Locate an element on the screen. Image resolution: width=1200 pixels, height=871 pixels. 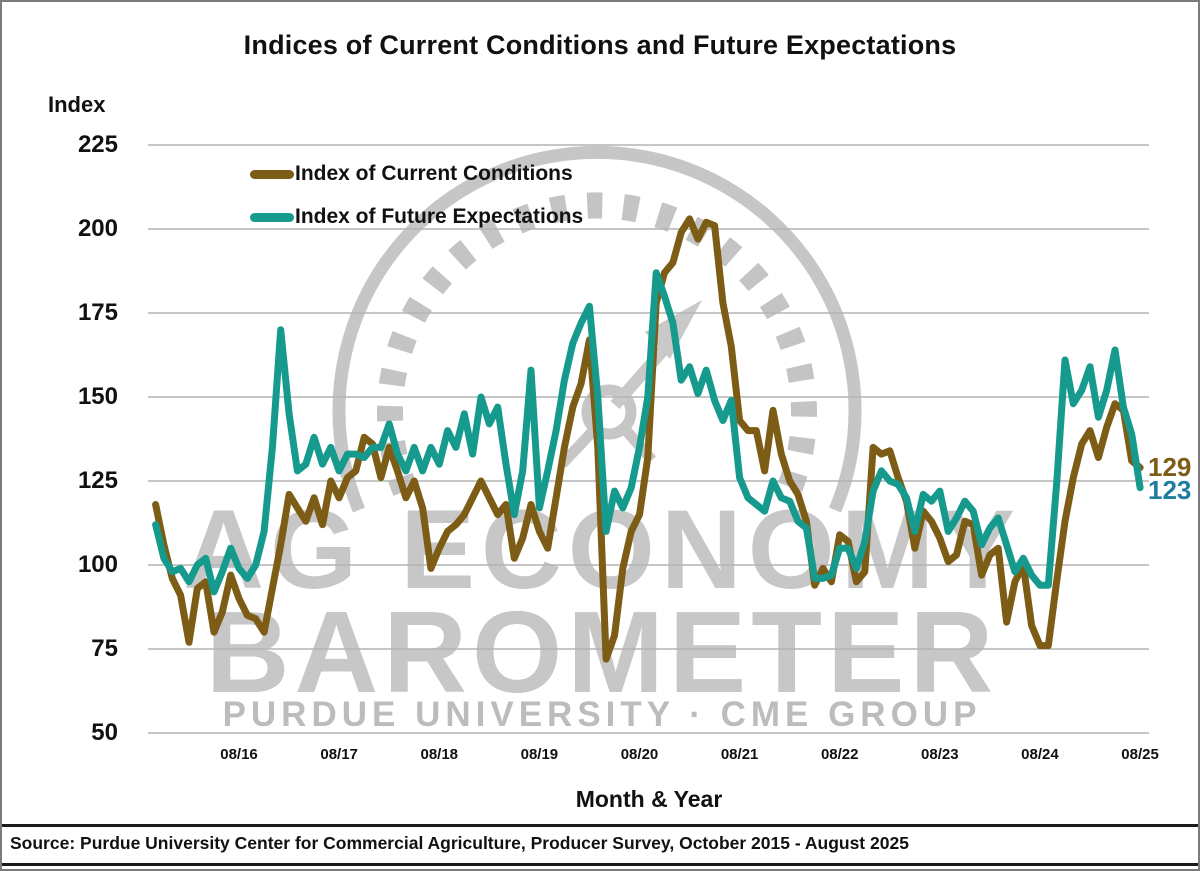
y-tick-75: 75 is located at coordinates (104, 648).